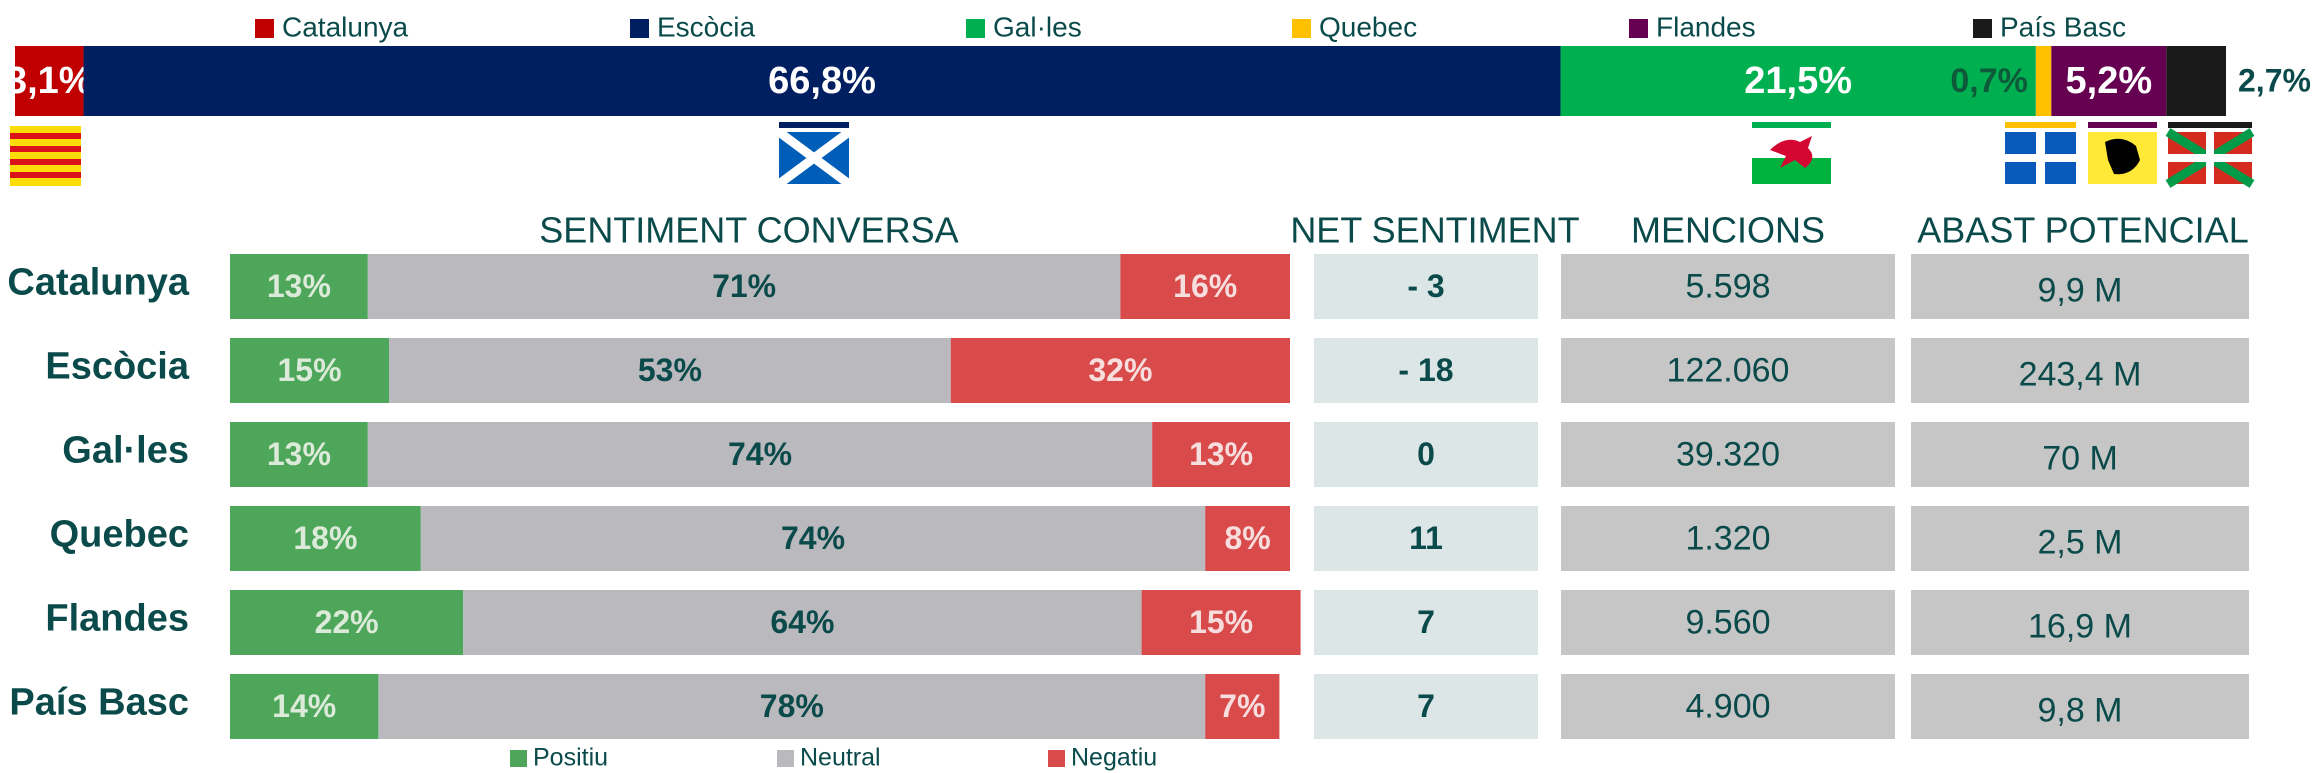  I want to click on legend-label: Catalunya, so click(345, 26).